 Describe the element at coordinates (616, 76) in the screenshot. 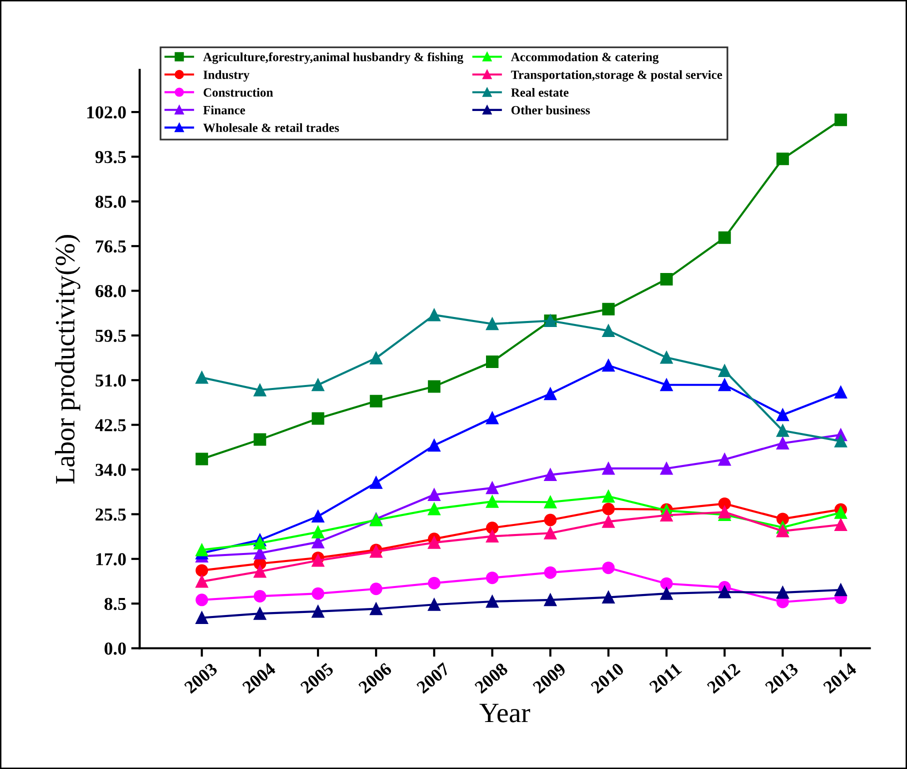

I see `legend-label: Transportation,storage & postal service` at that location.